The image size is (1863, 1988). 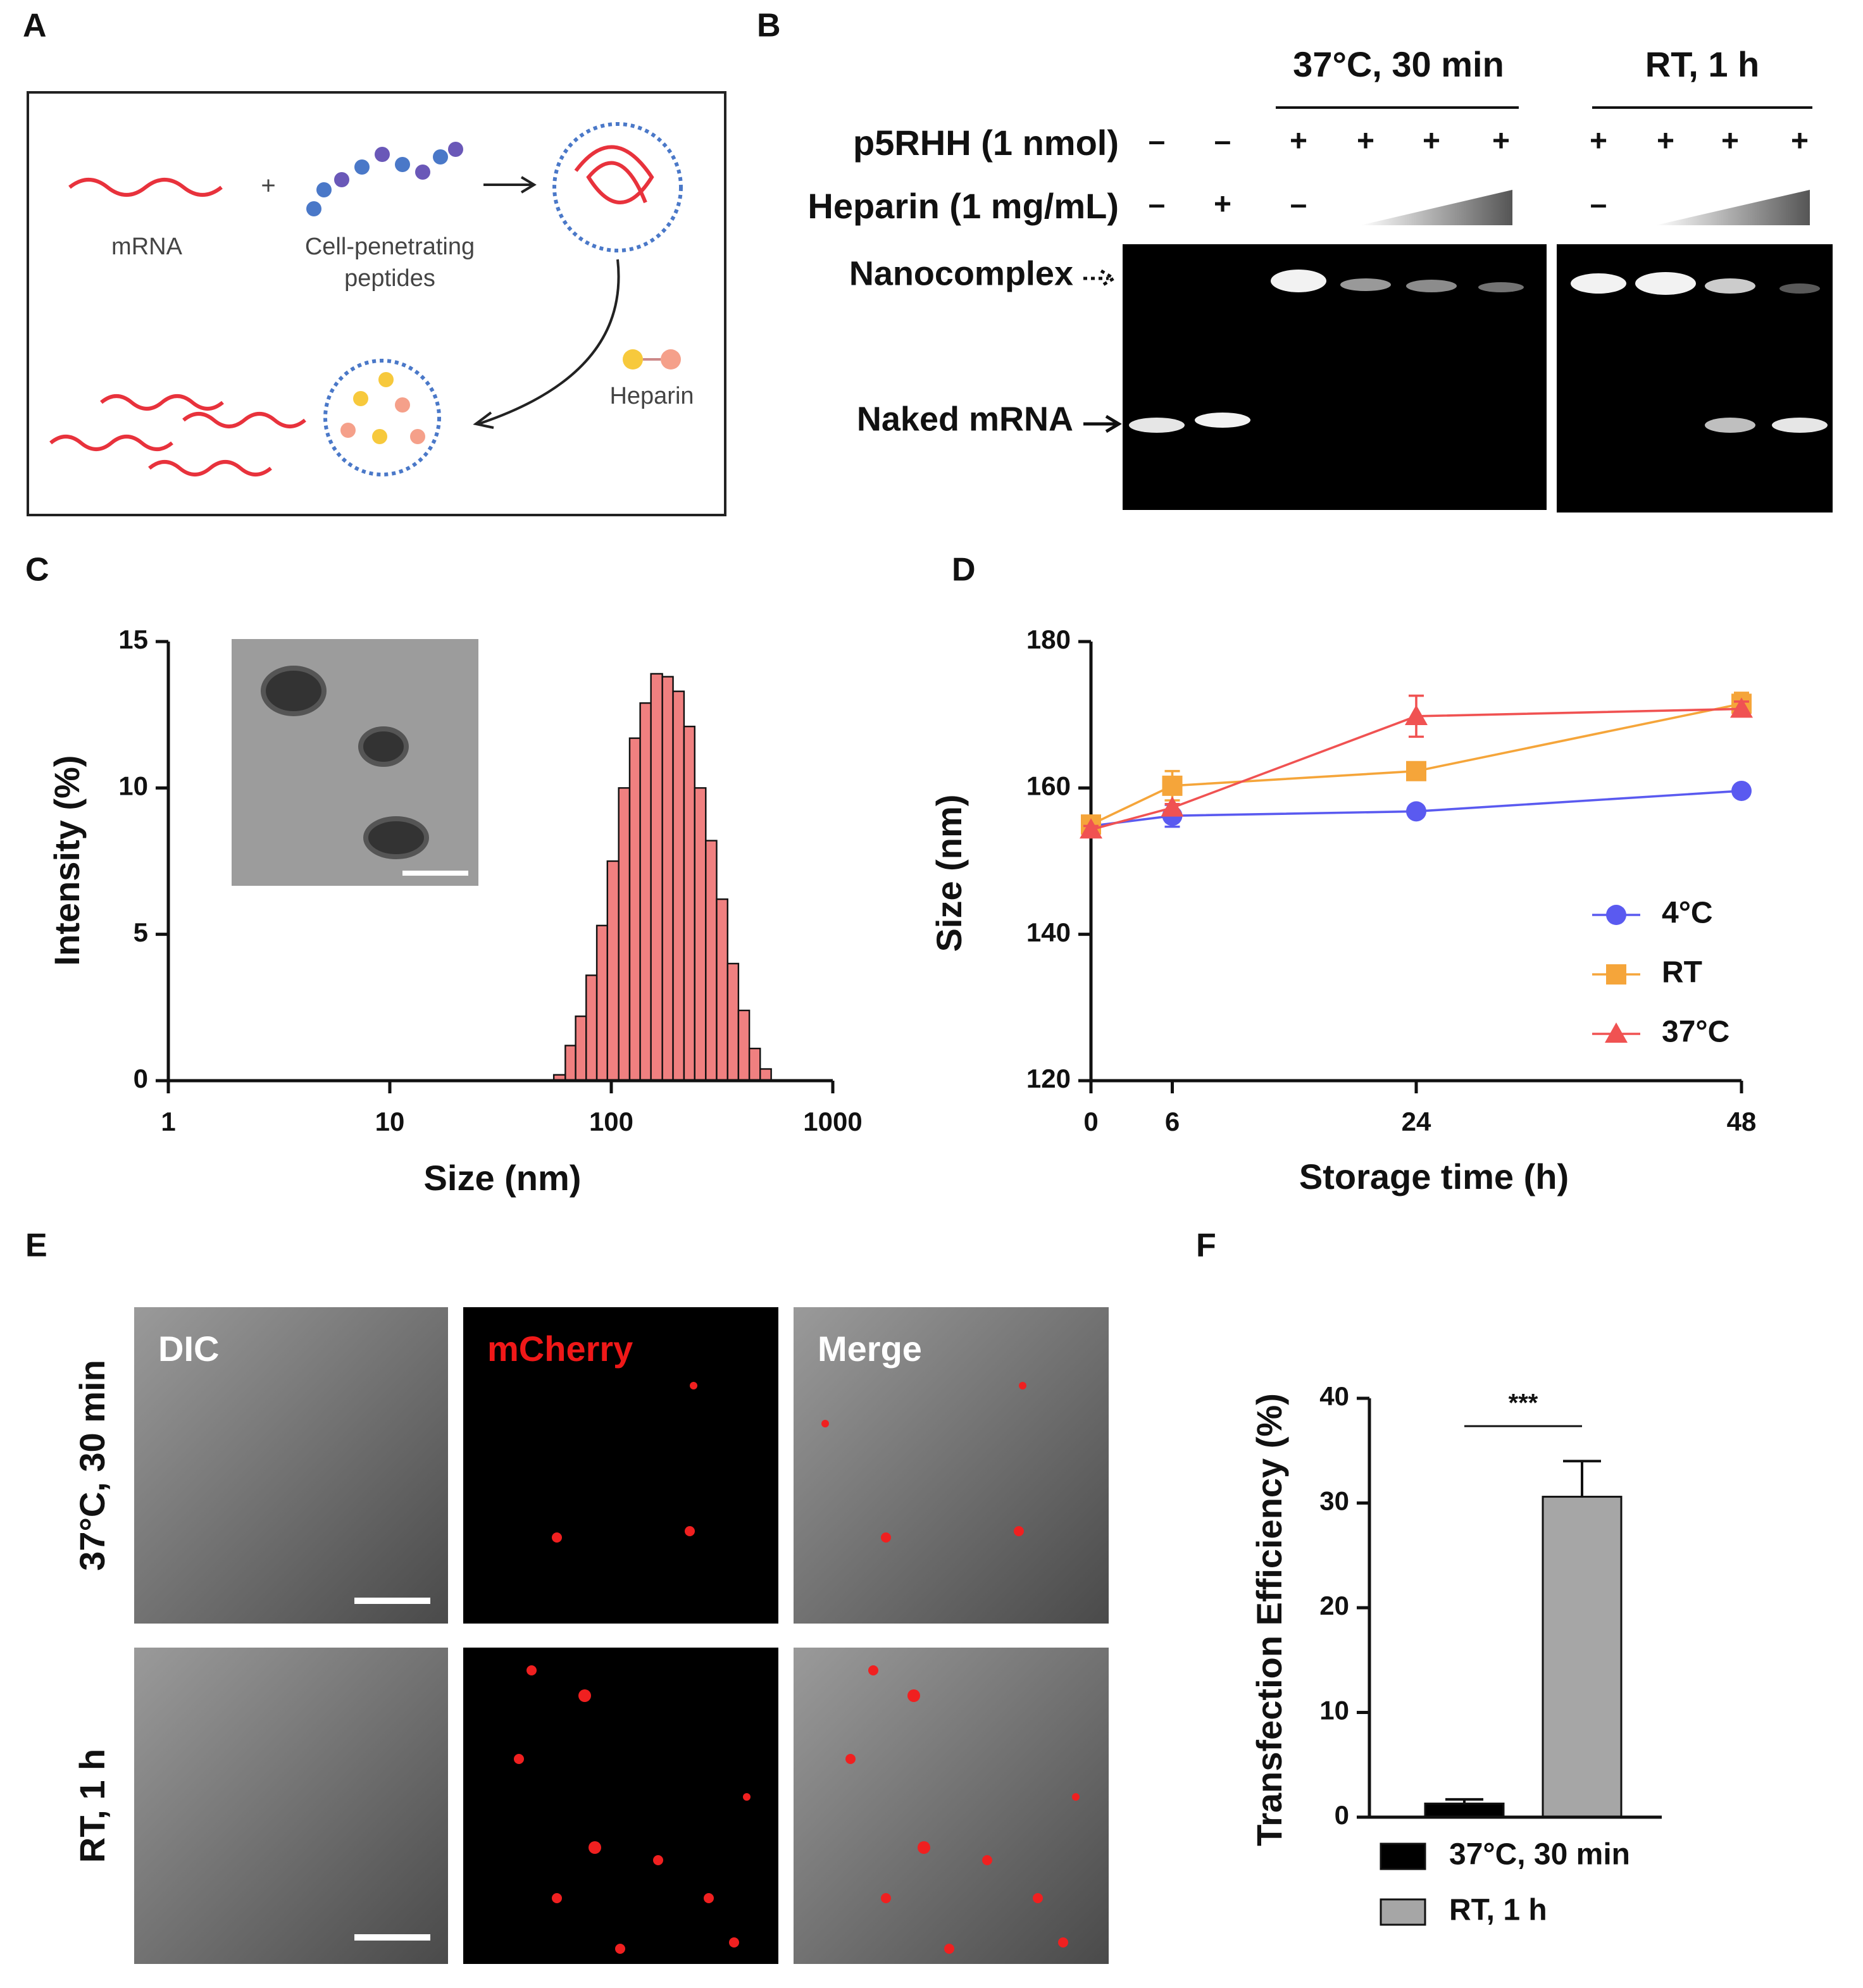 What do you see at coordinates (1269, 1619) in the screenshot?
I see `y-axis-label: Transfection Efficiency (%)` at bounding box center [1269, 1619].